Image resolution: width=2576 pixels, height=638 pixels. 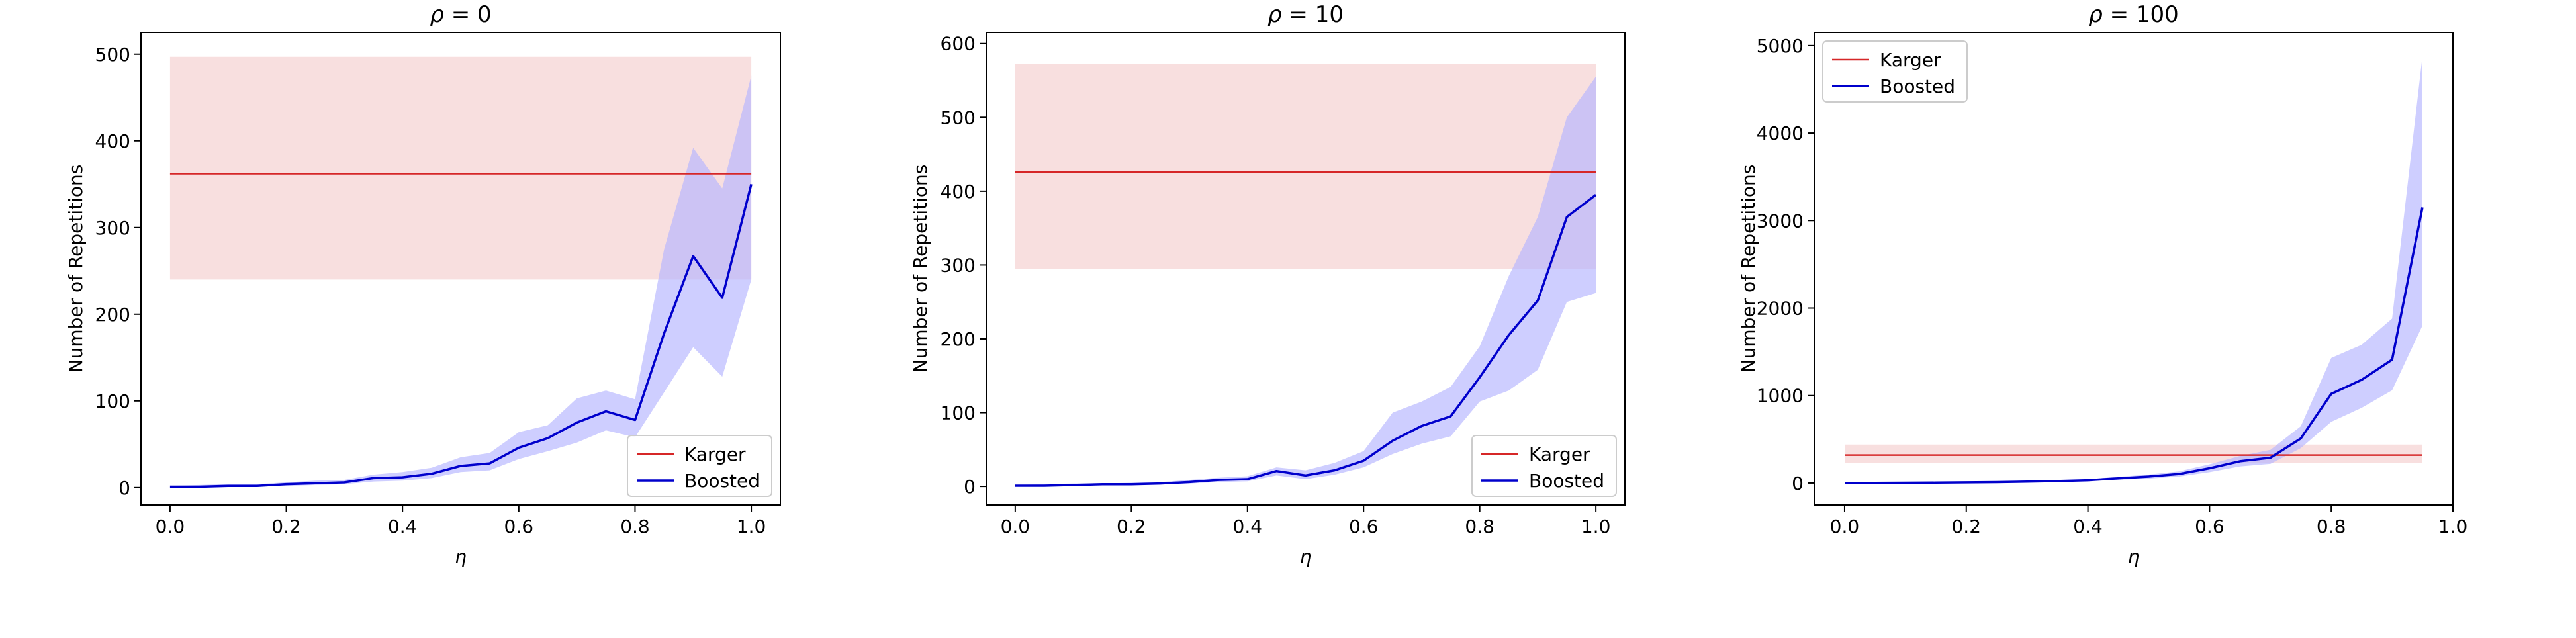 I want to click on title-value: = 10, so click(x=1313, y=14).